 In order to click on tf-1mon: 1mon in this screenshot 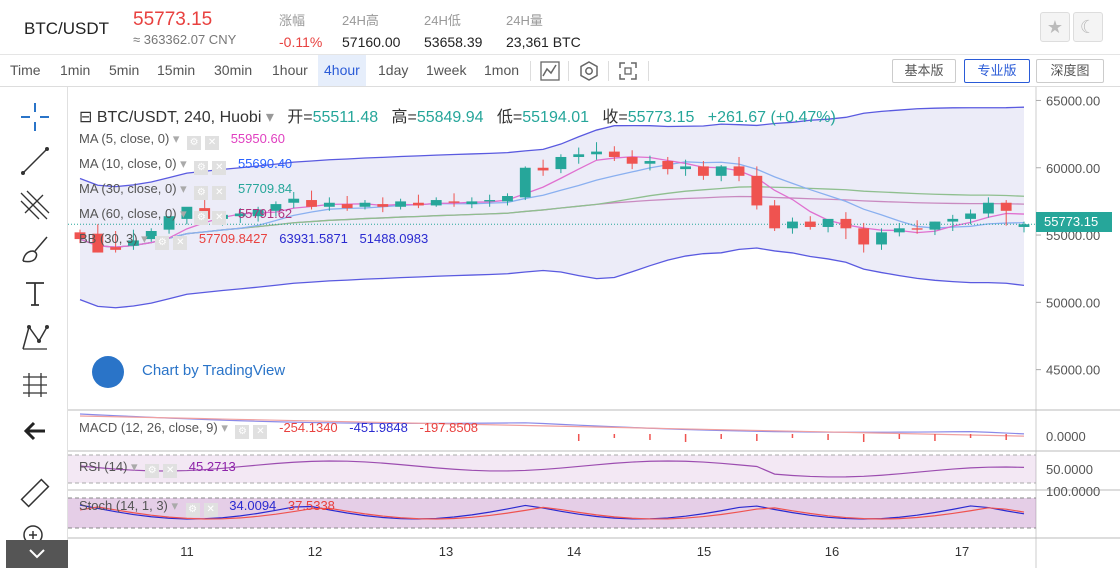, I will do `click(502, 70)`.